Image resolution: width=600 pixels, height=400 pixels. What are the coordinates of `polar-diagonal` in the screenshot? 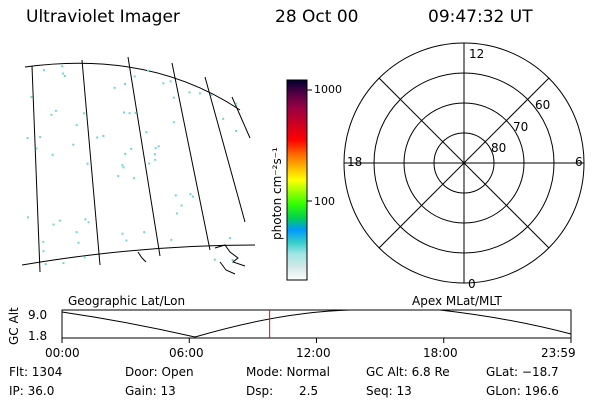 It's located at (464, 163).